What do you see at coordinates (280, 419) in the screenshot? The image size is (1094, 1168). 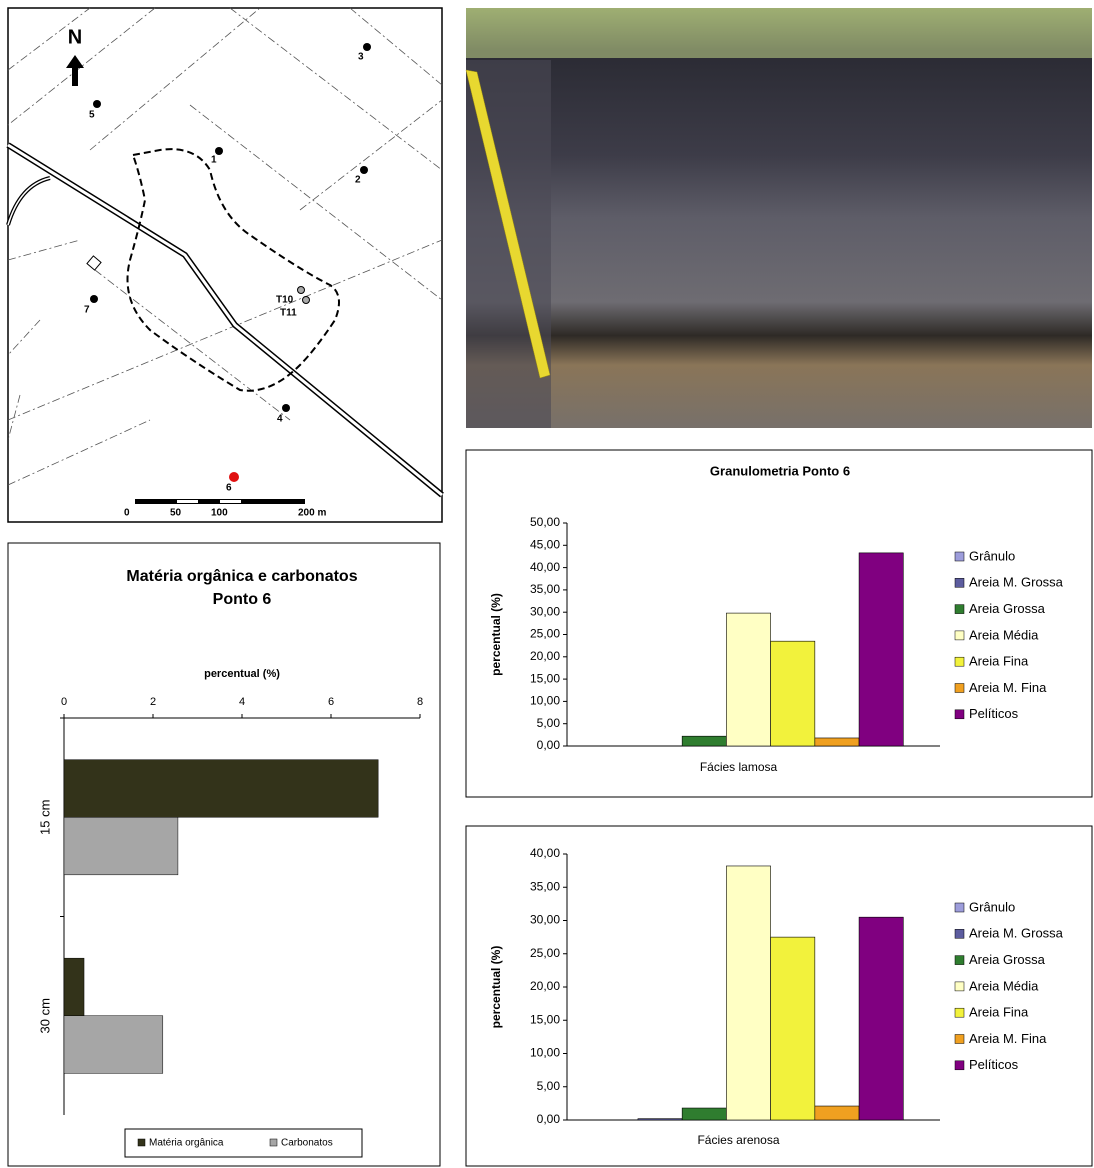 I see `point-label: 4` at bounding box center [280, 419].